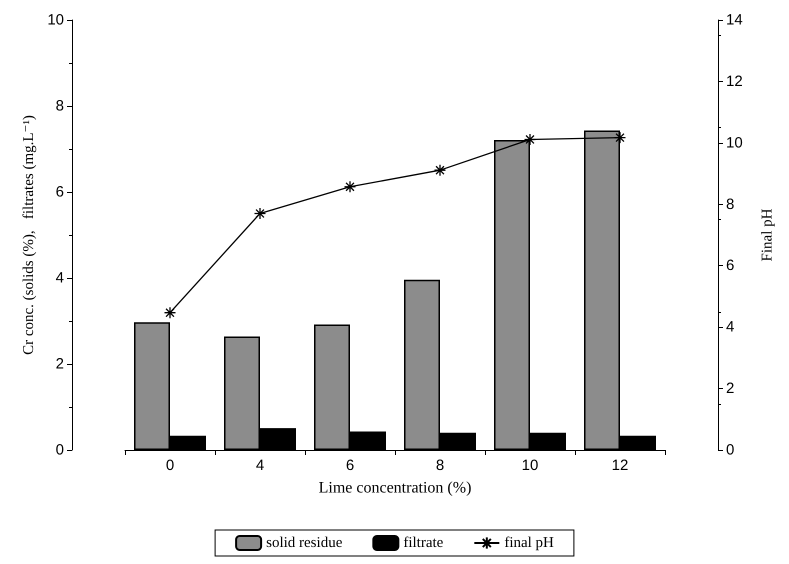 The width and height of the screenshot is (789, 564). Describe the element at coordinates (440, 465) in the screenshot. I see `x-tick-label: 8` at that location.